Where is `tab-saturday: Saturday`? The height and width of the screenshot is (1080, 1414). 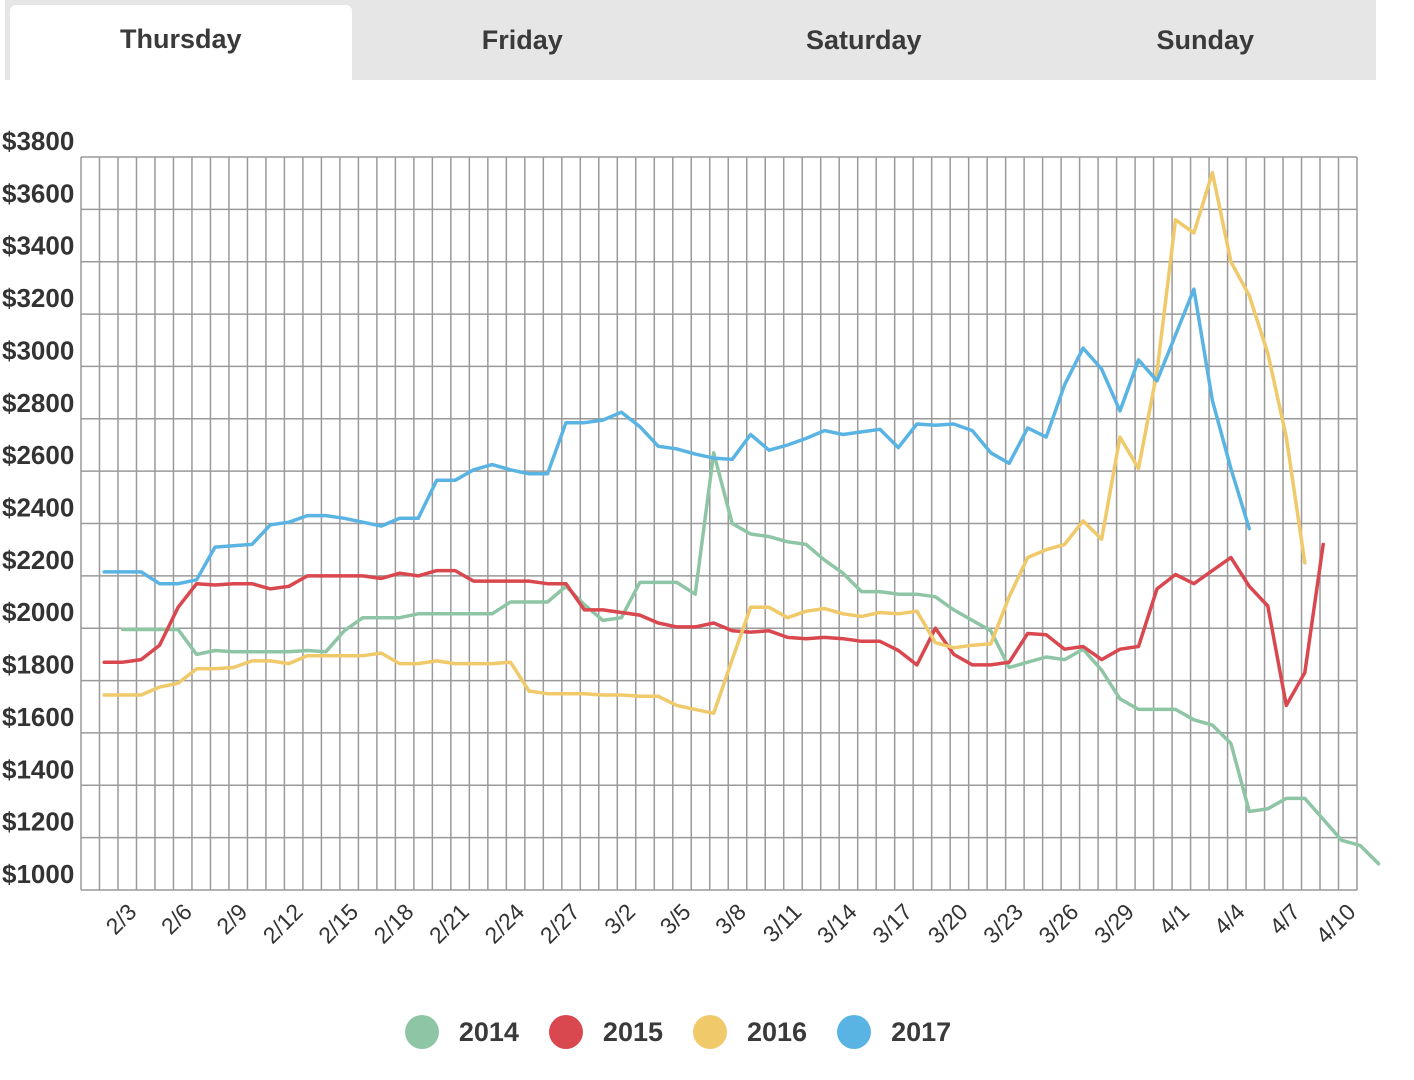
tab-saturday: Saturday is located at coordinates (863, 39).